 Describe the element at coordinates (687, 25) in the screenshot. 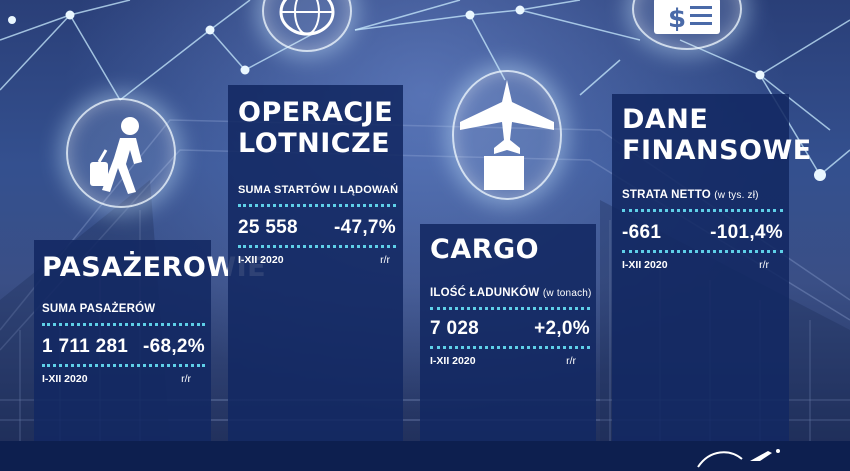

I see `dollar-document-icon: $` at that location.